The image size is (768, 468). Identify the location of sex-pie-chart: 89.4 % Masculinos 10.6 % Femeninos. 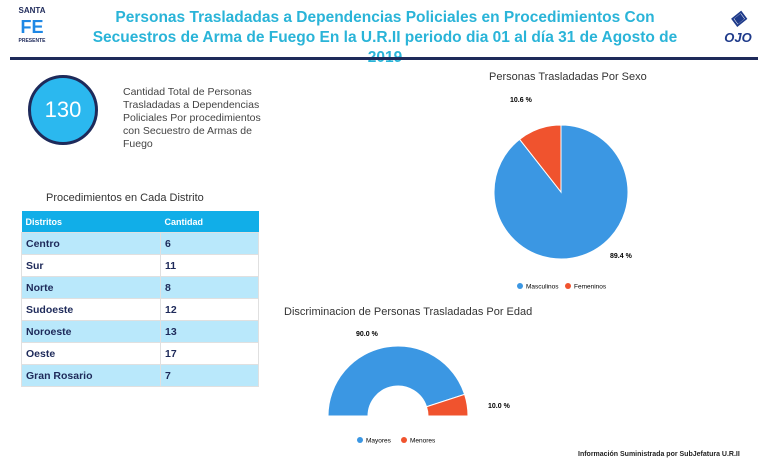
(563, 194).